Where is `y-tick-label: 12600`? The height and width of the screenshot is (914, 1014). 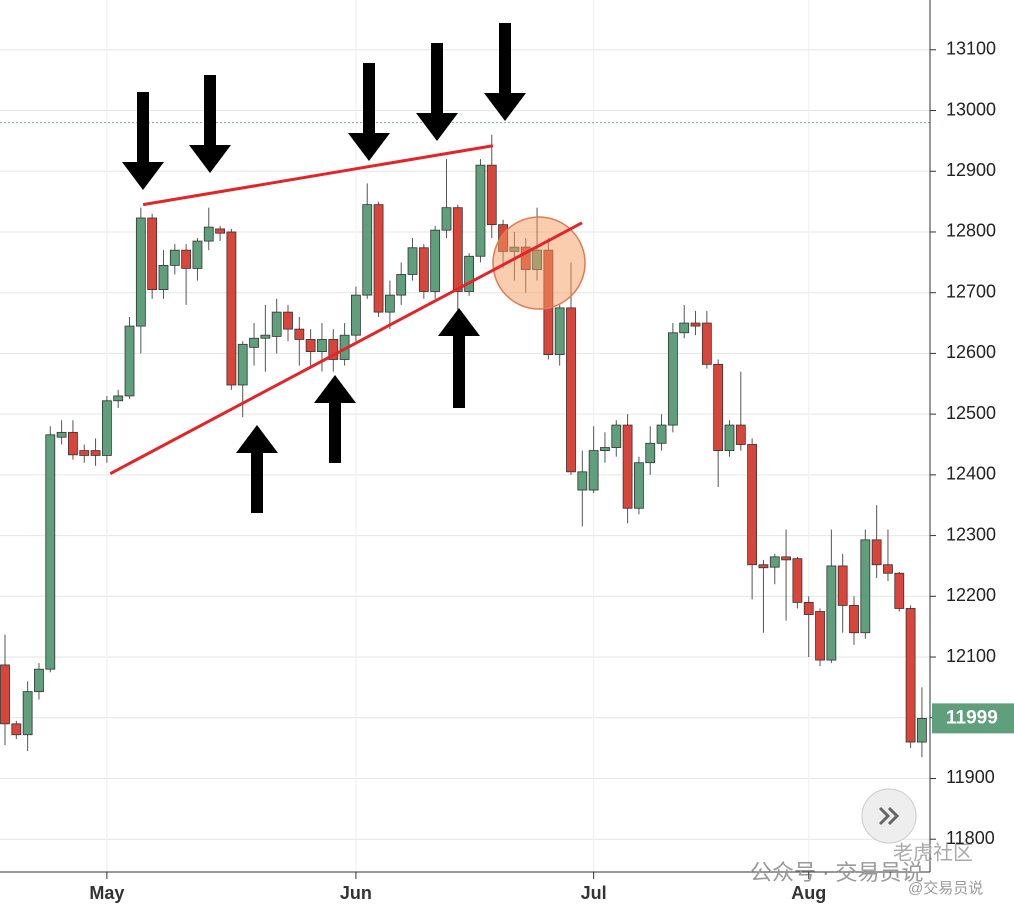
y-tick-label: 12600 is located at coordinates (971, 352).